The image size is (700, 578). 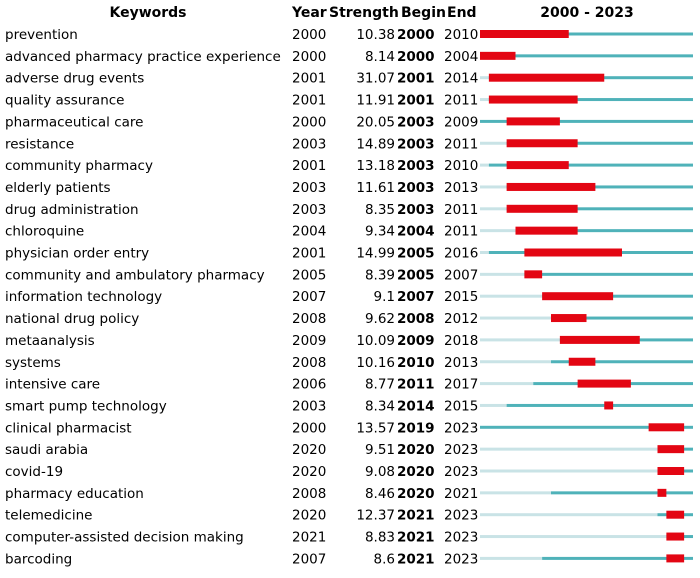 I want to click on year-value: 2007, so click(x=309, y=559).